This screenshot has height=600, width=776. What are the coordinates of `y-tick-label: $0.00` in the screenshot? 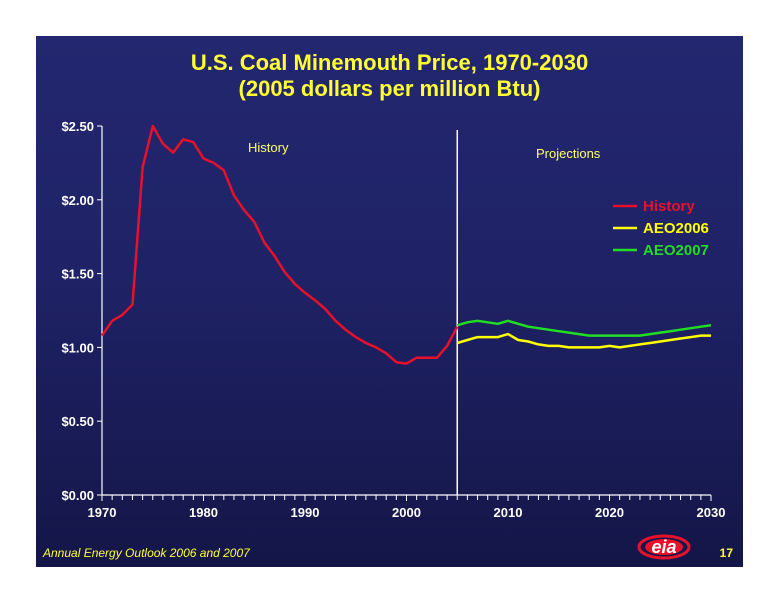 It's located at (77, 495).